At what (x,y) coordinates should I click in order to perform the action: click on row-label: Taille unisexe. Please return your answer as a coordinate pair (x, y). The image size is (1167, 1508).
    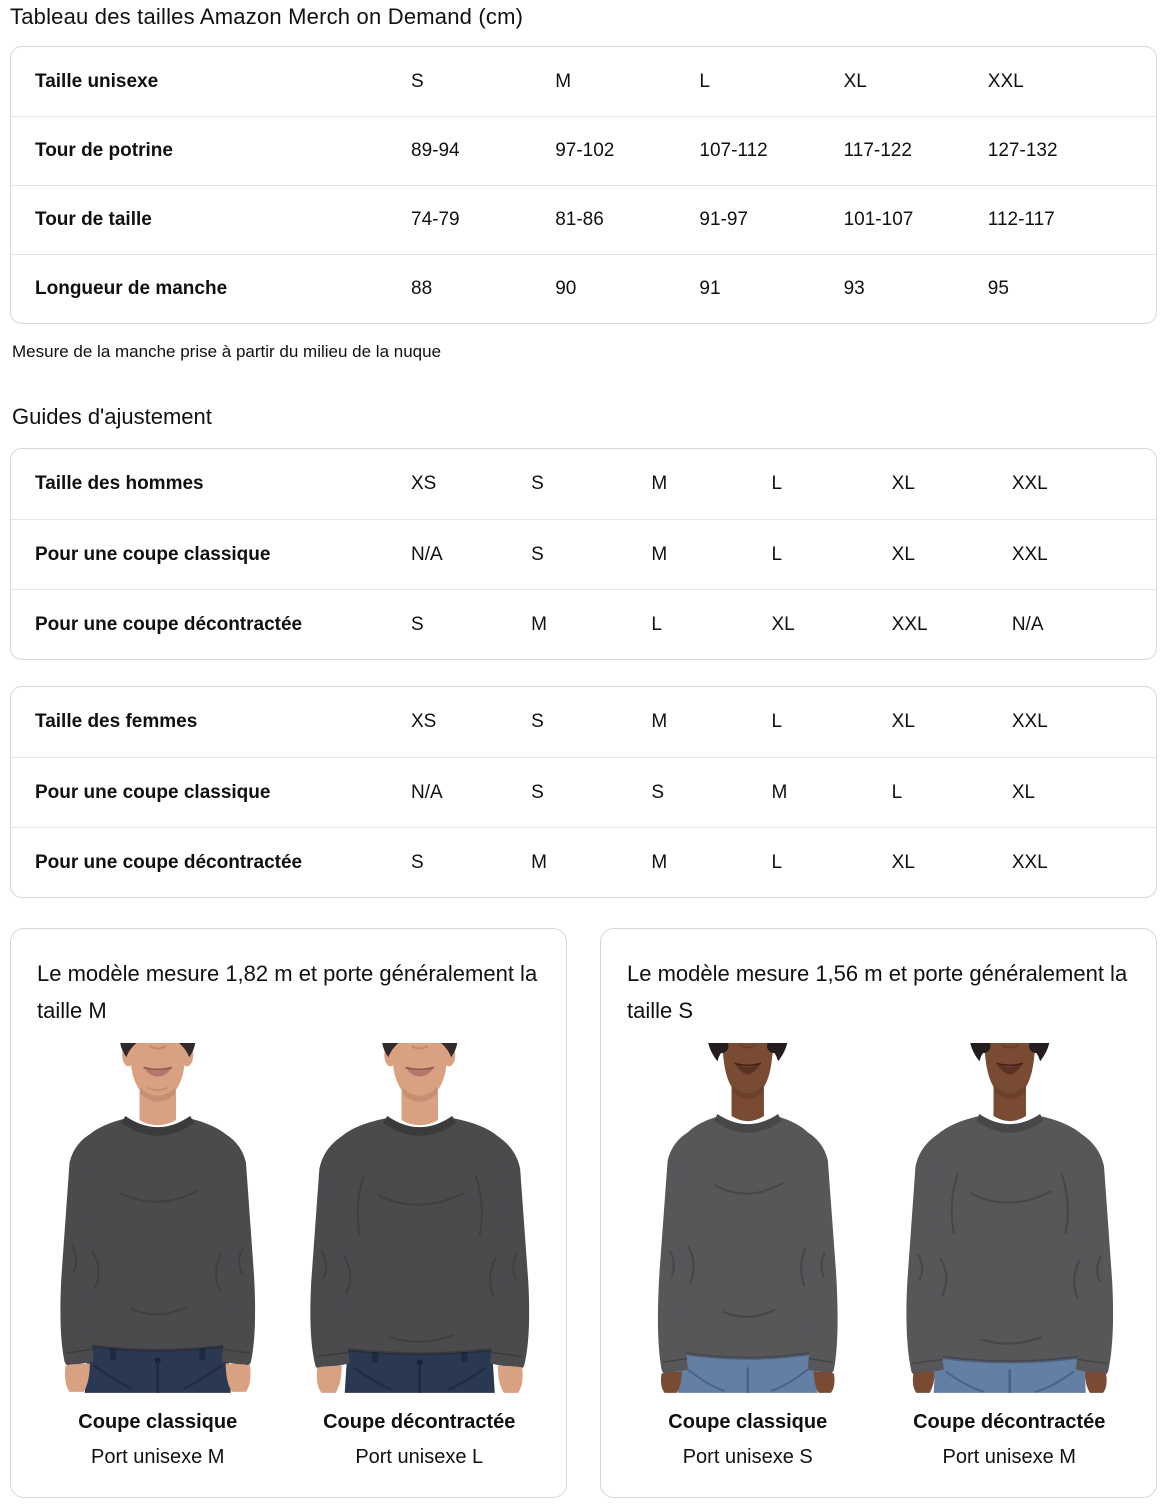
    Looking at the image, I should click on (97, 81).